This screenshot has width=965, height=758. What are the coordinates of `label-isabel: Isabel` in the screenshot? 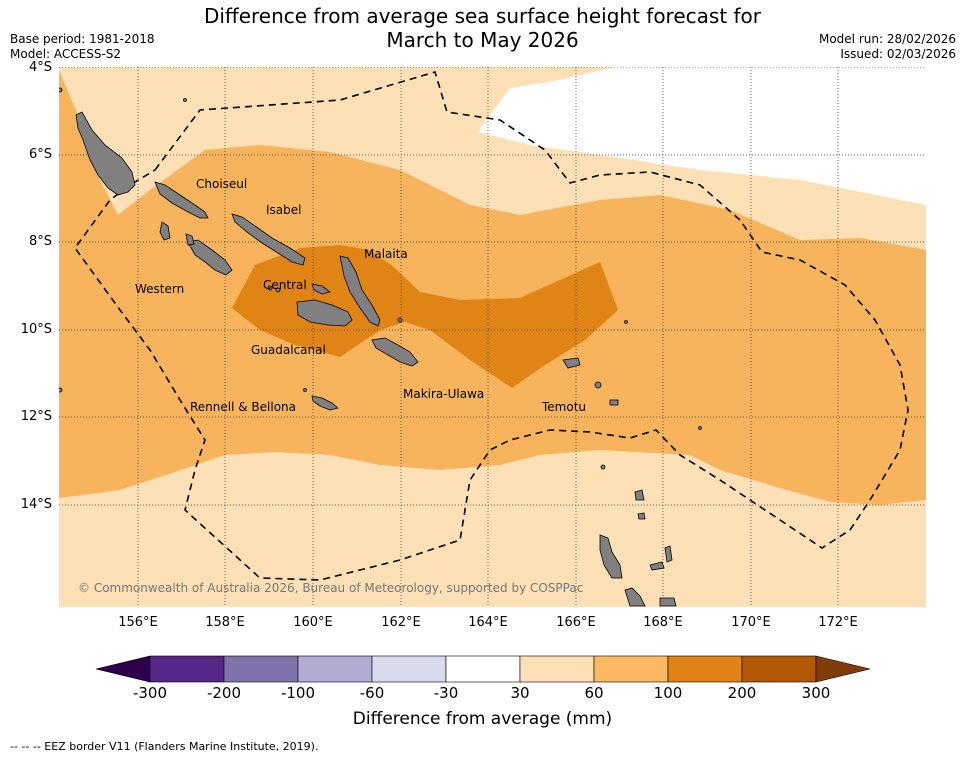 It's located at (283, 210).